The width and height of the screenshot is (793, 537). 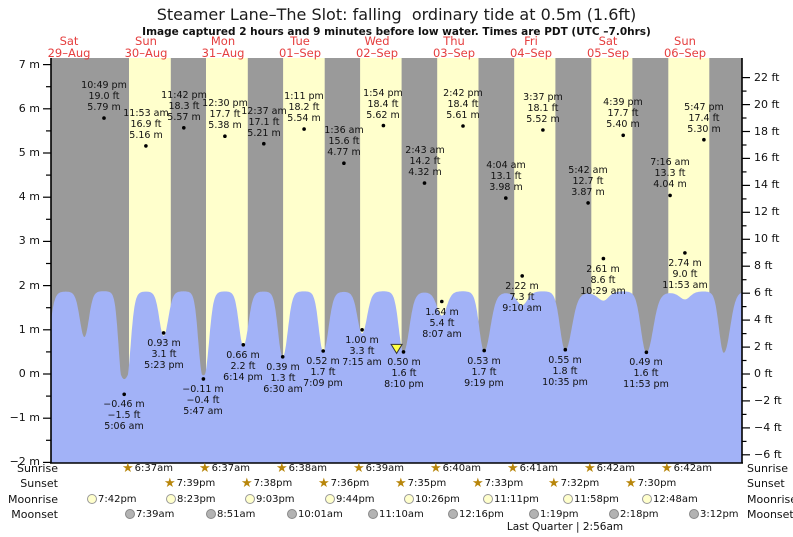 What do you see at coordinates (484, 372) in the screenshot?
I see `tide-annotation-low: 0.53 m 1.7 ft 9:19 pm` at bounding box center [484, 372].